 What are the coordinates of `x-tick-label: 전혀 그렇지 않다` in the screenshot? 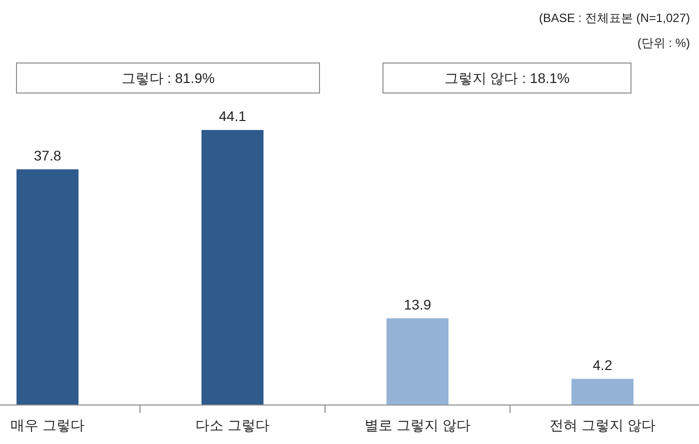 It's located at (603, 425).